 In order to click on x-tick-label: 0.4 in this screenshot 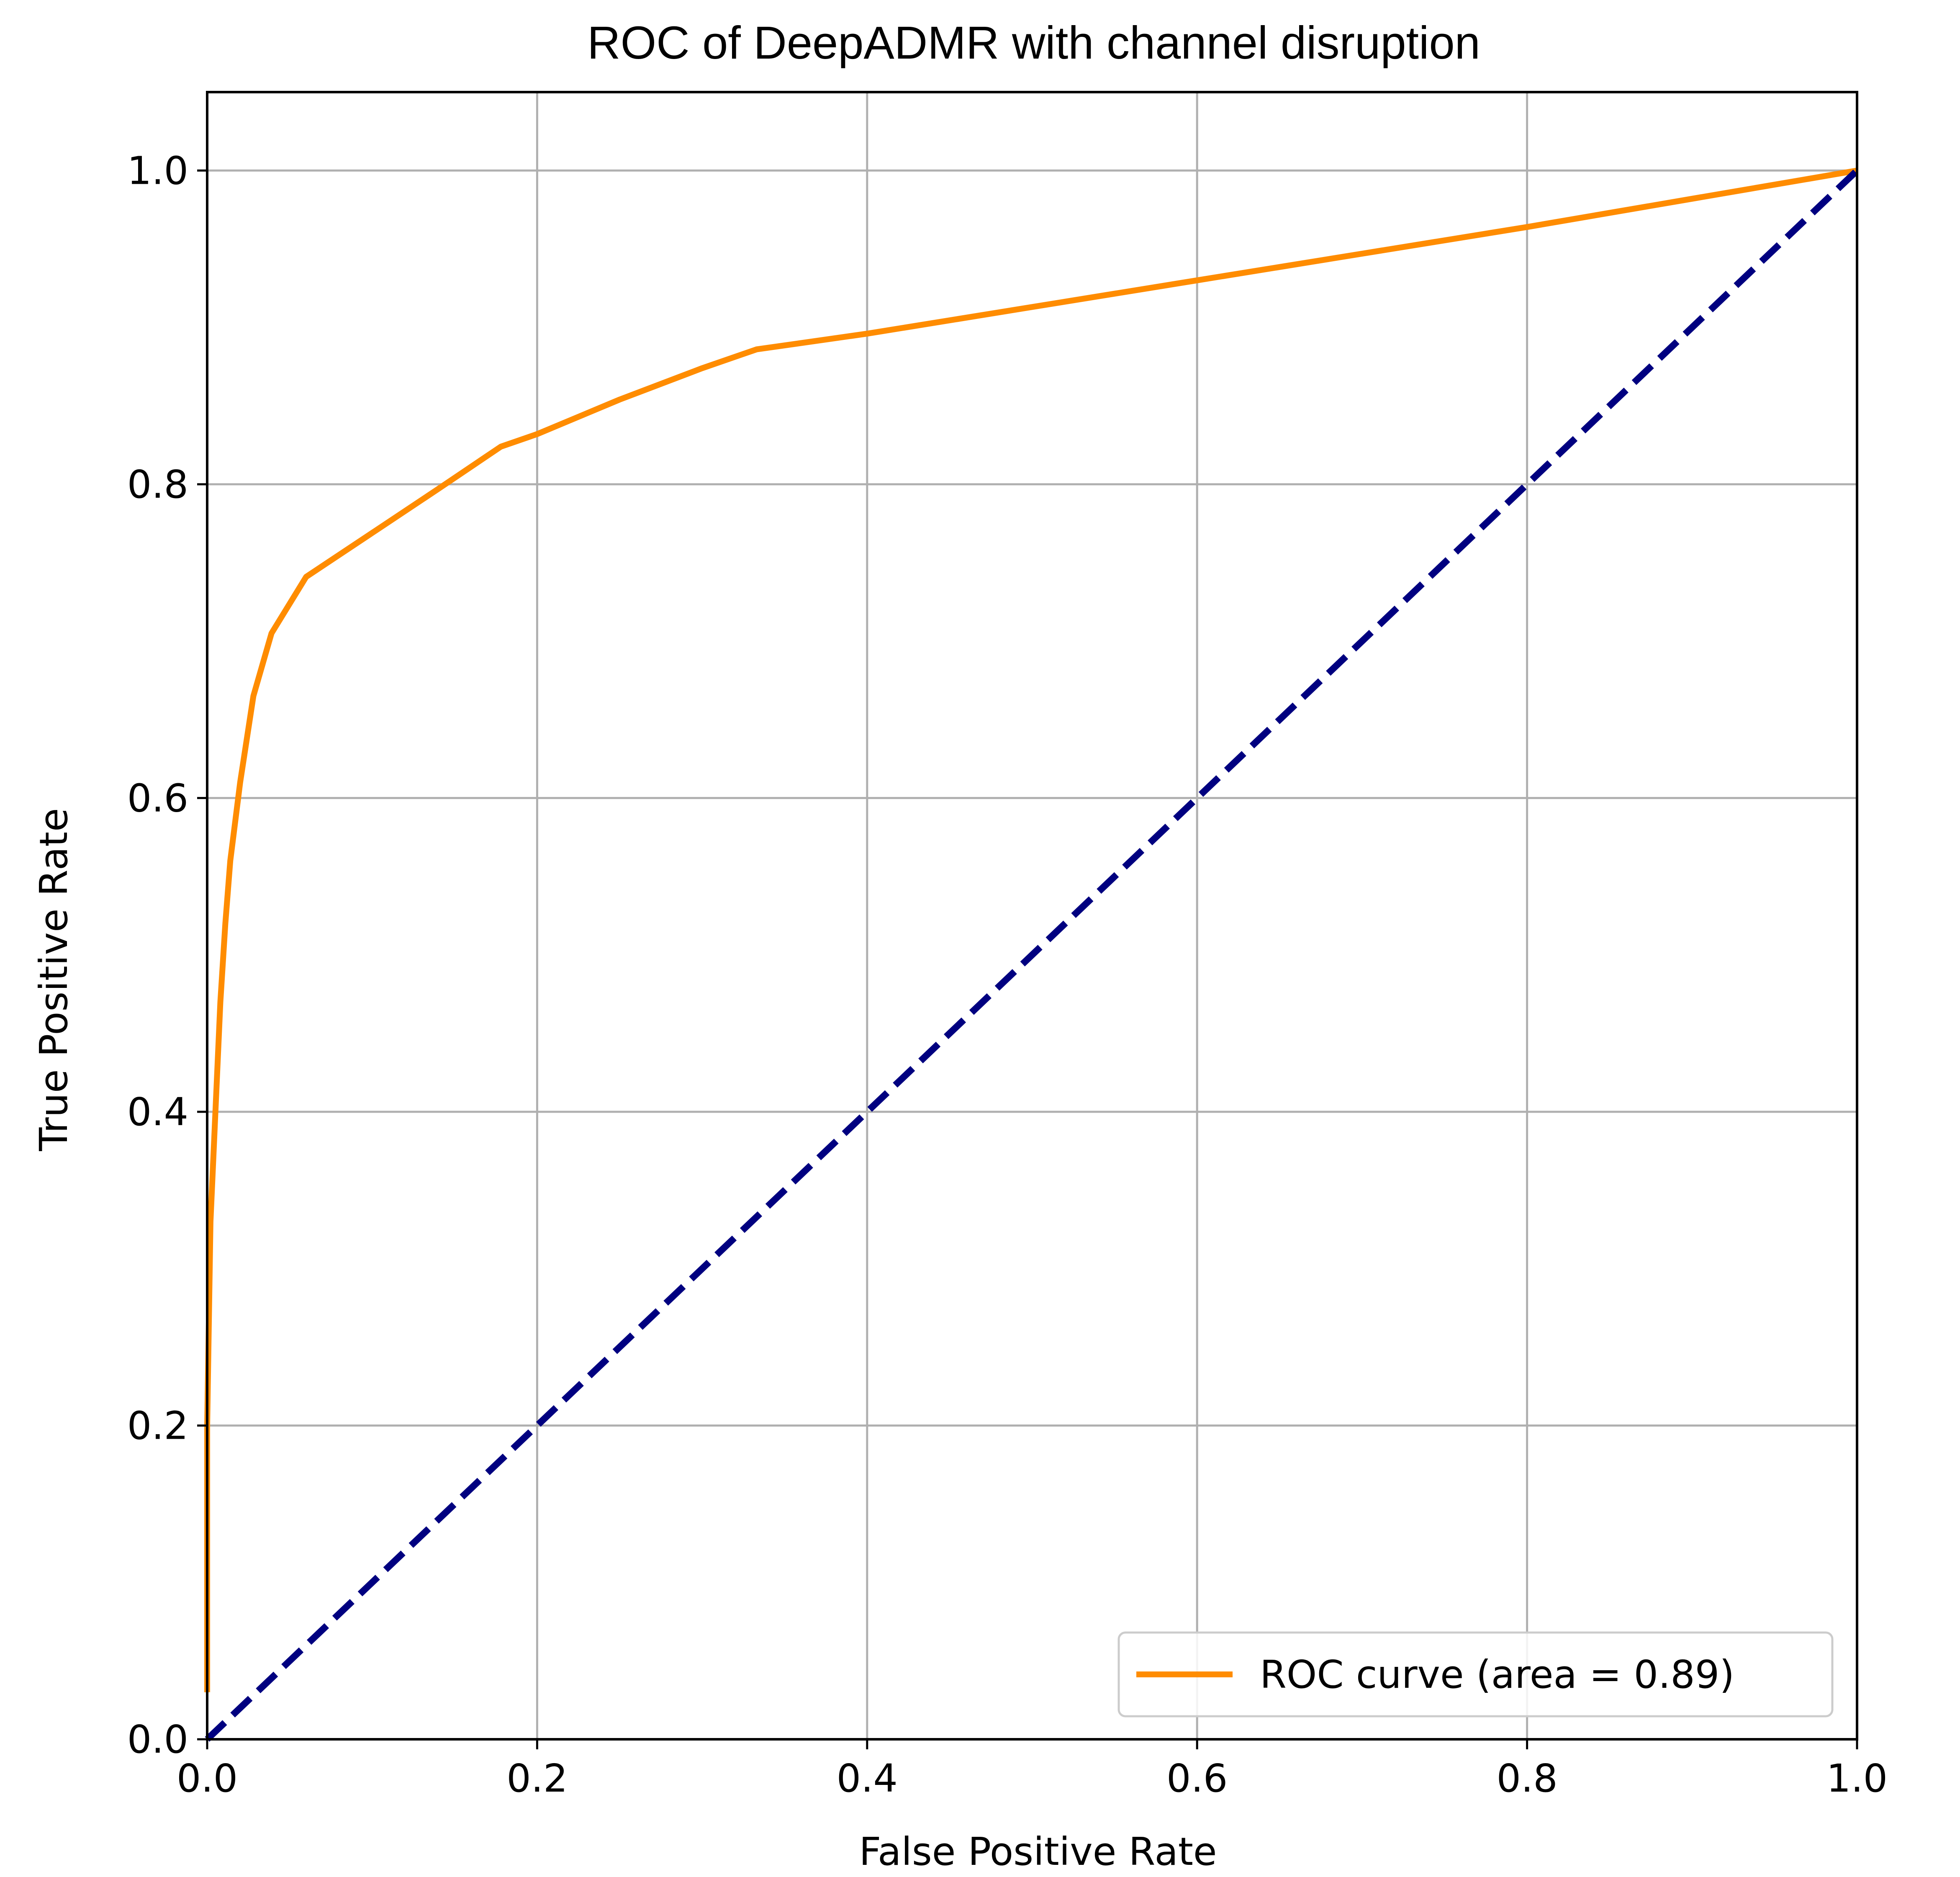, I will do `click(867, 1778)`.